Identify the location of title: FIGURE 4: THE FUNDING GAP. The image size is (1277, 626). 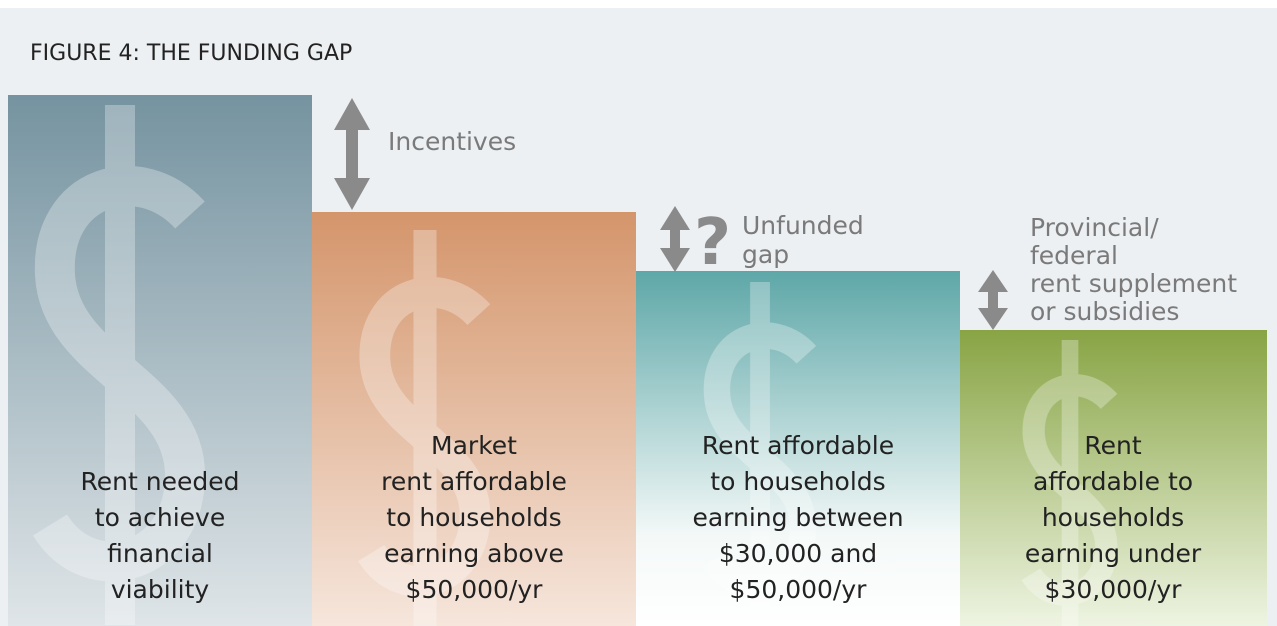
(191, 53).